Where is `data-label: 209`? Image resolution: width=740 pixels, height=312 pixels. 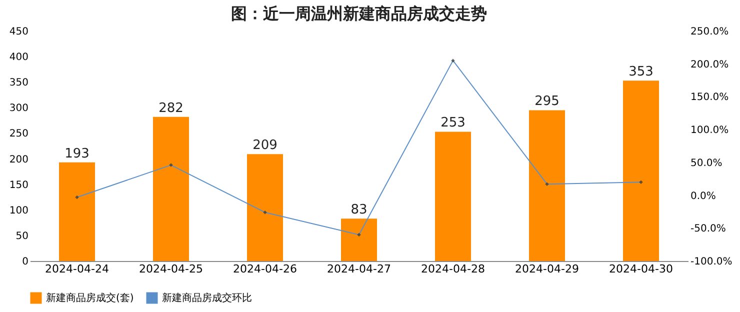
data-label: 209 is located at coordinates (265, 146).